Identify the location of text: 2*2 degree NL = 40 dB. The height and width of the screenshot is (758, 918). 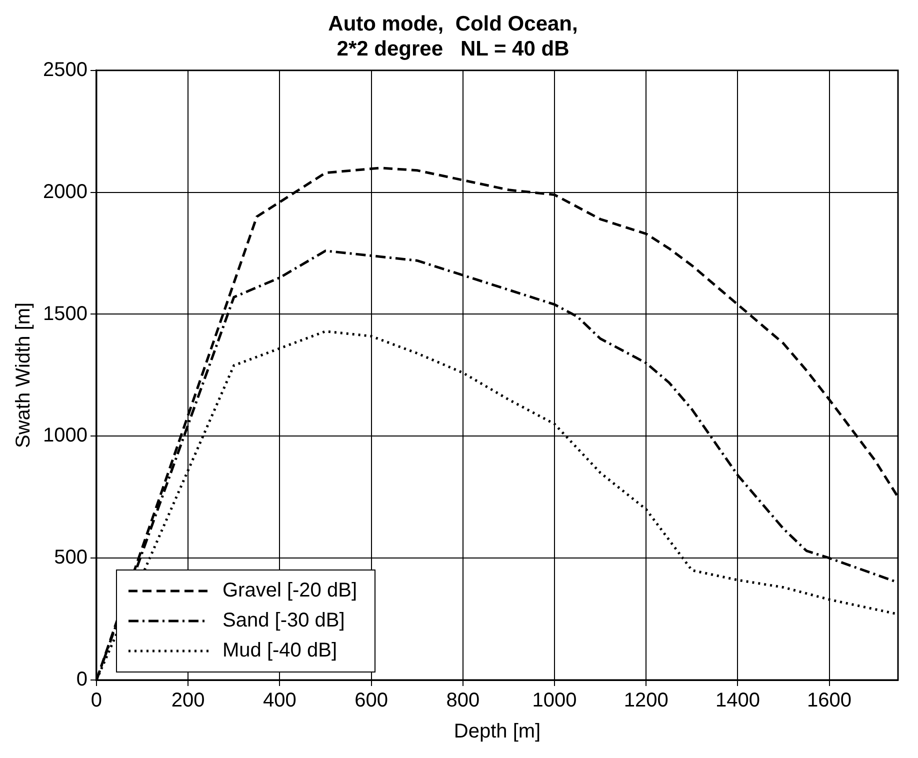
(453, 49).